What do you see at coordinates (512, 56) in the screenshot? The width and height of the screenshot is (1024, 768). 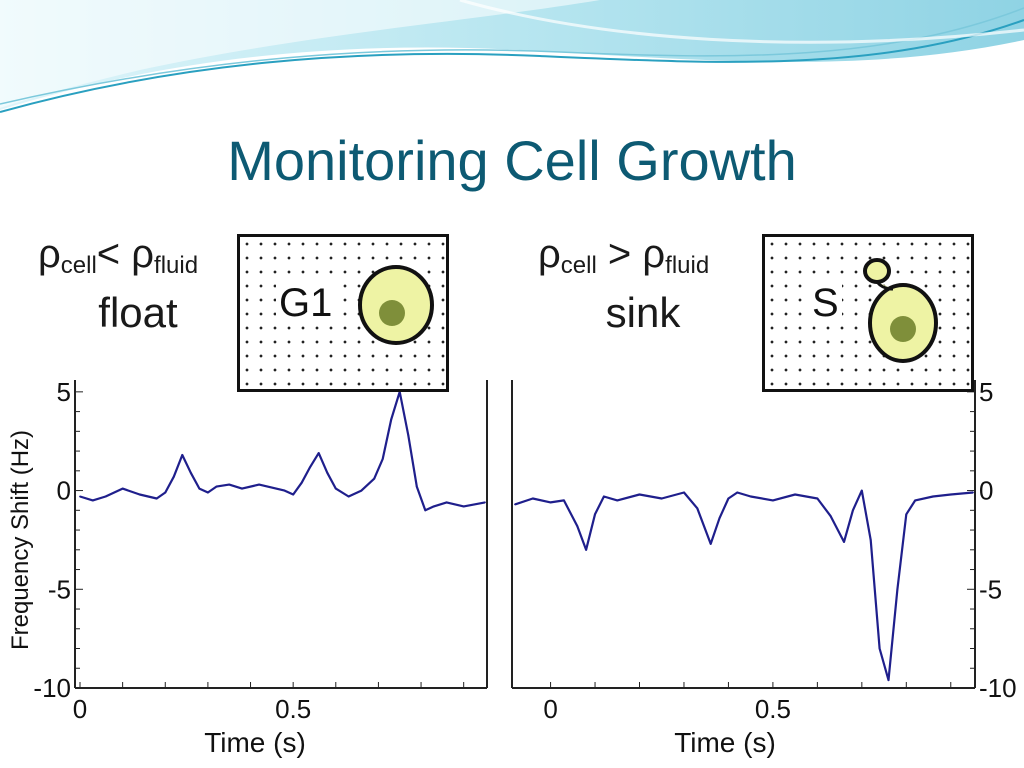 I see `header-wave-banner` at bounding box center [512, 56].